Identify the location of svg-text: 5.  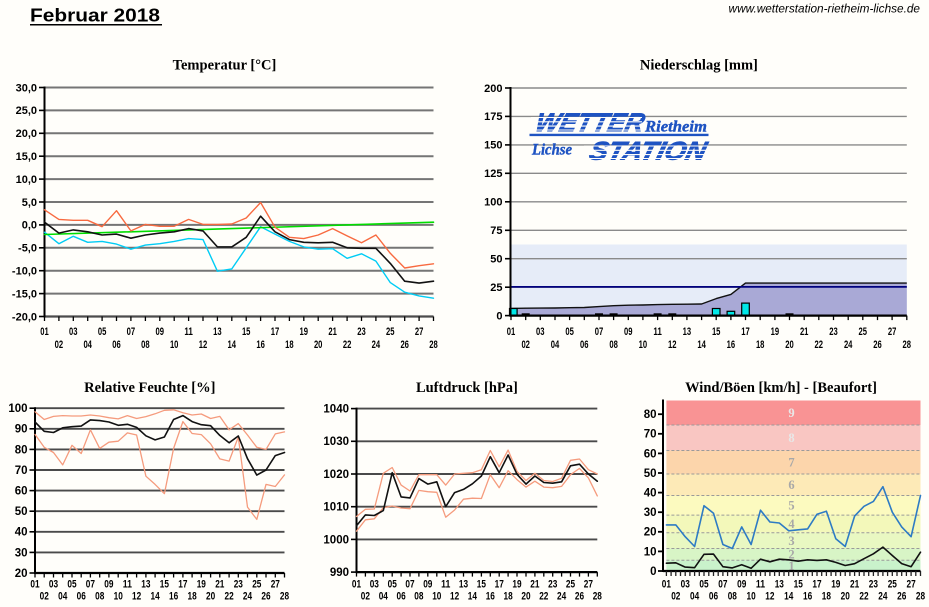
(791, 506).